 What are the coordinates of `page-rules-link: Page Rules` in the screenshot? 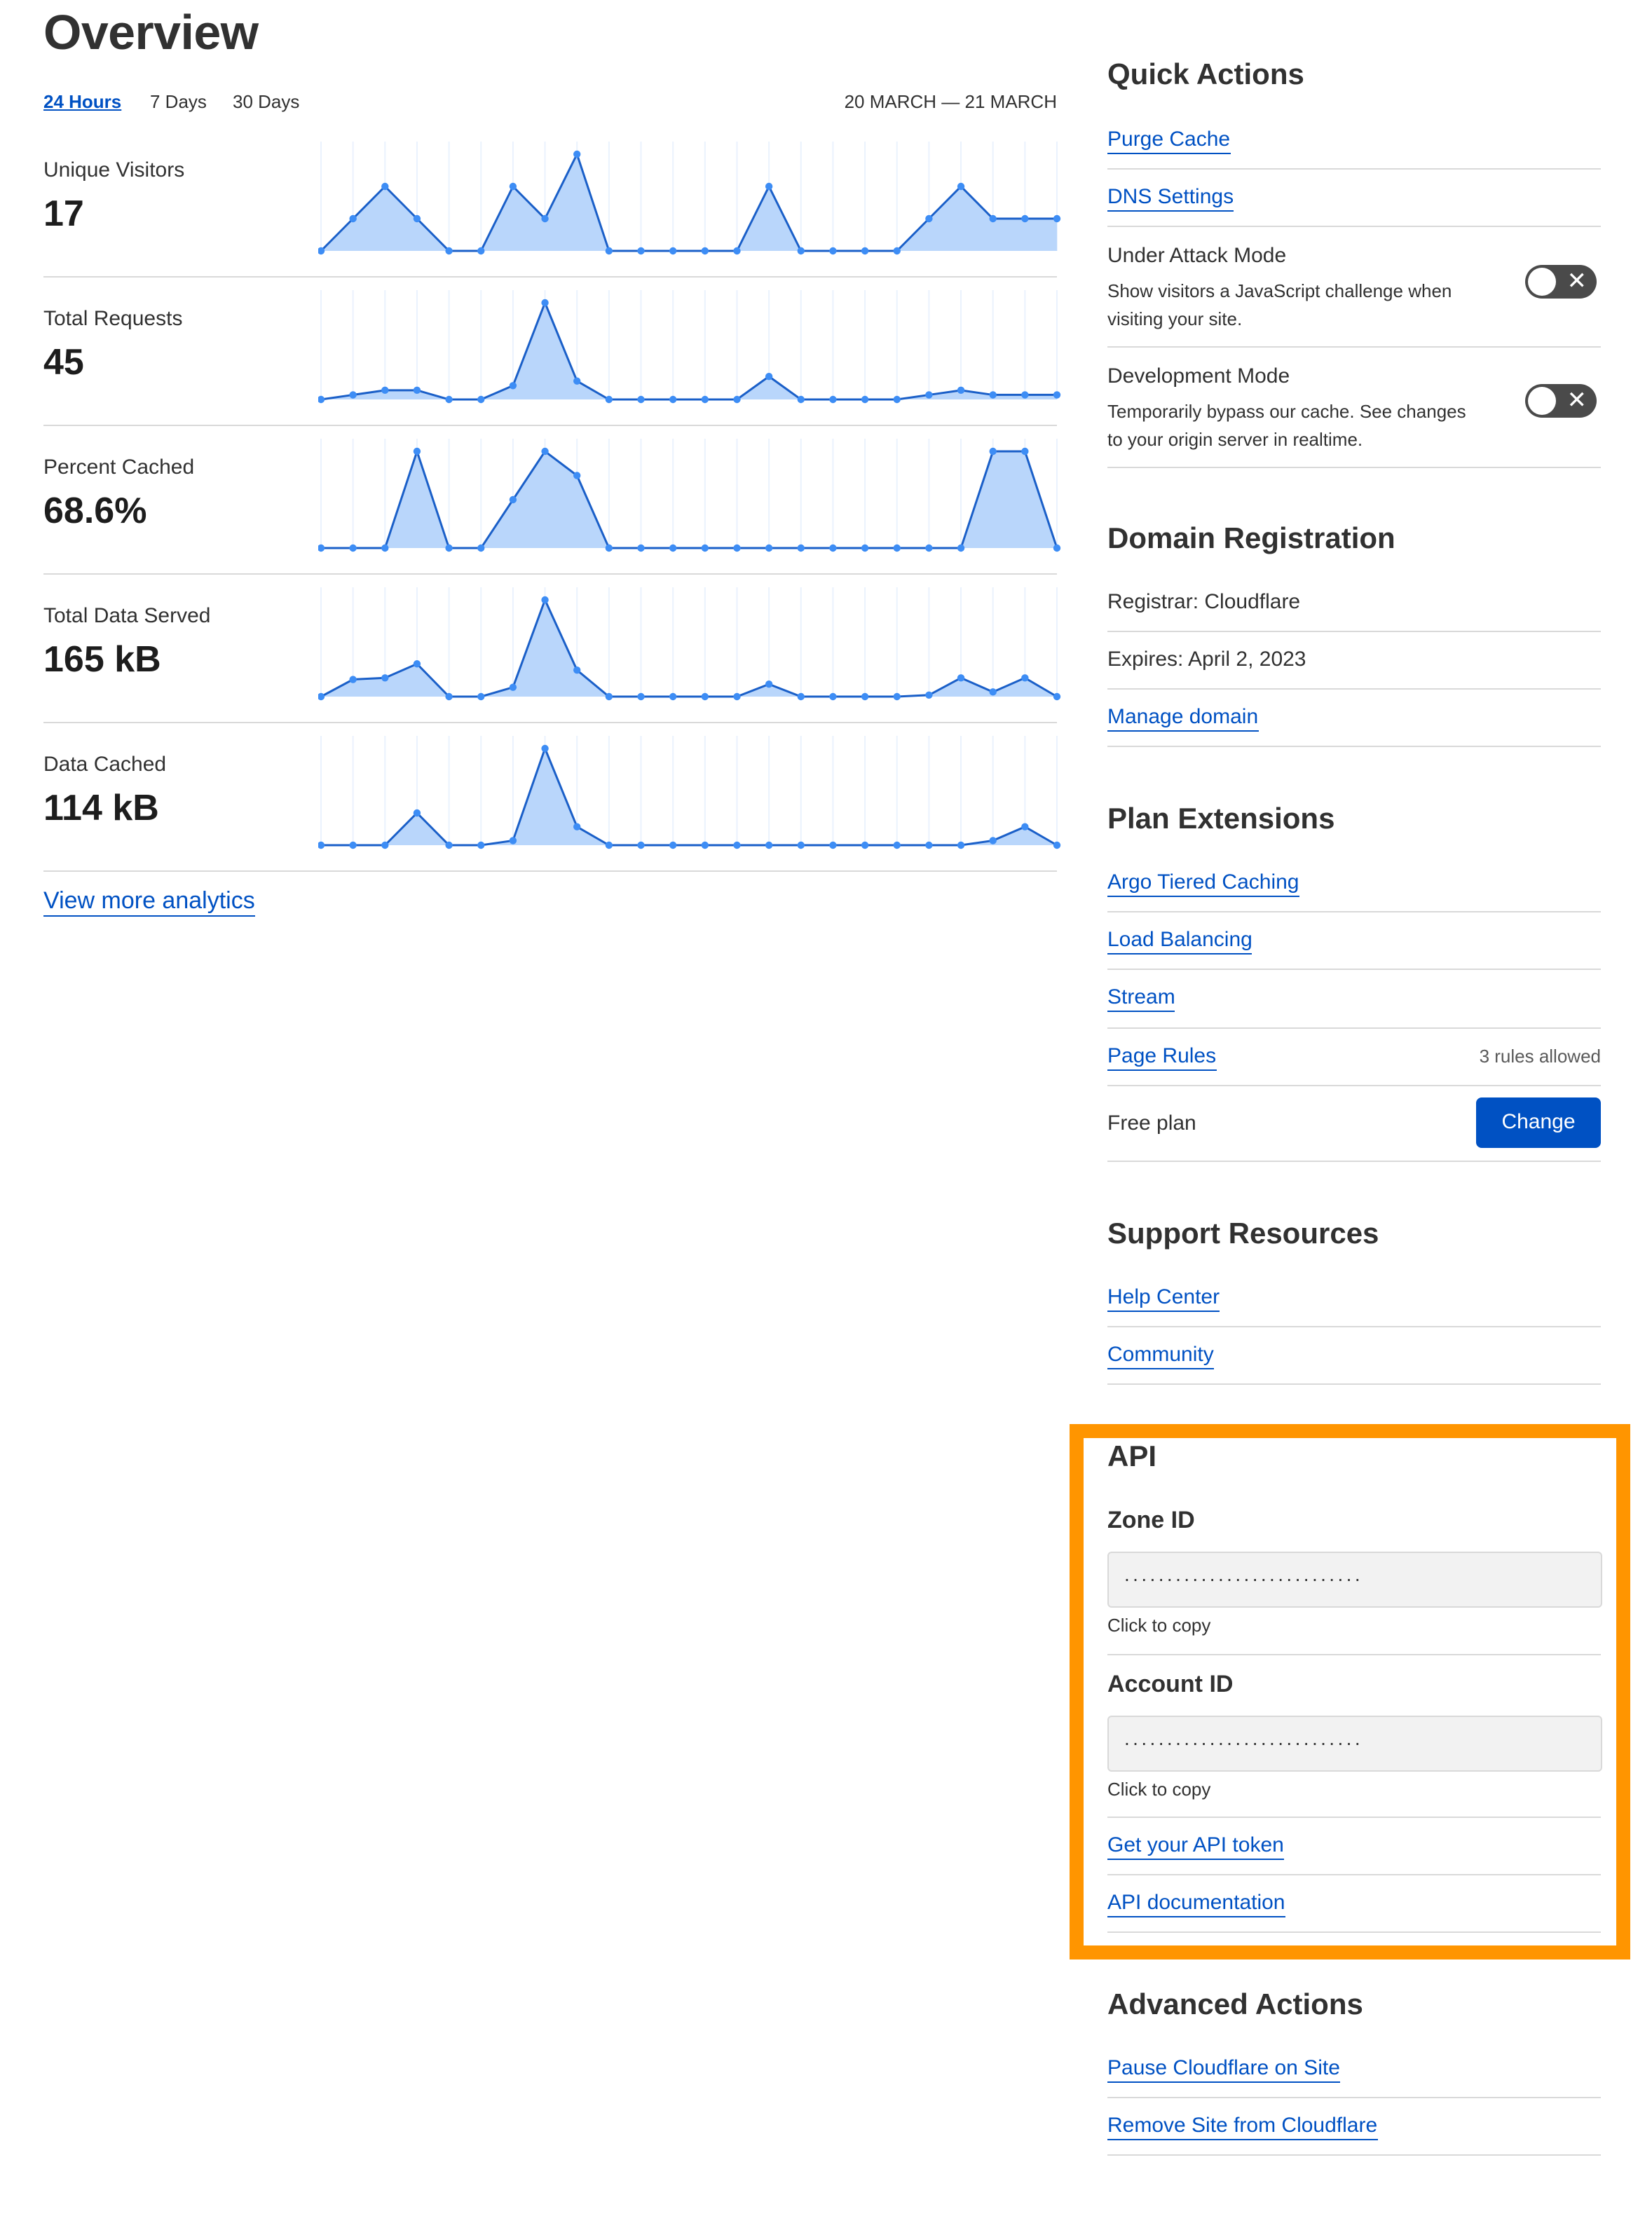 It's located at (1162, 1057).